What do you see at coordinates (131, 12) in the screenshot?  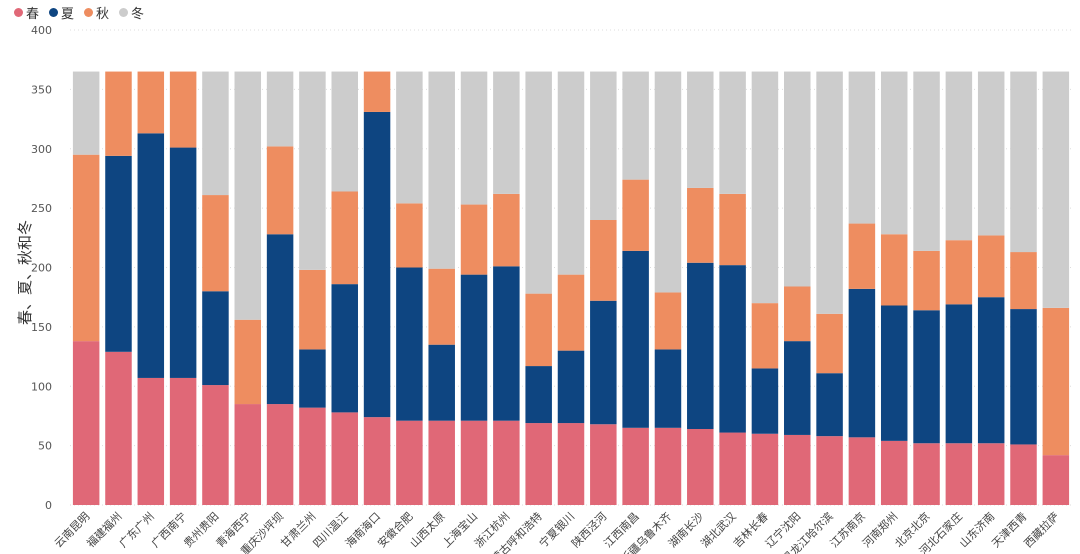 I see `legend-item-winter: 冬` at bounding box center [131, 12].